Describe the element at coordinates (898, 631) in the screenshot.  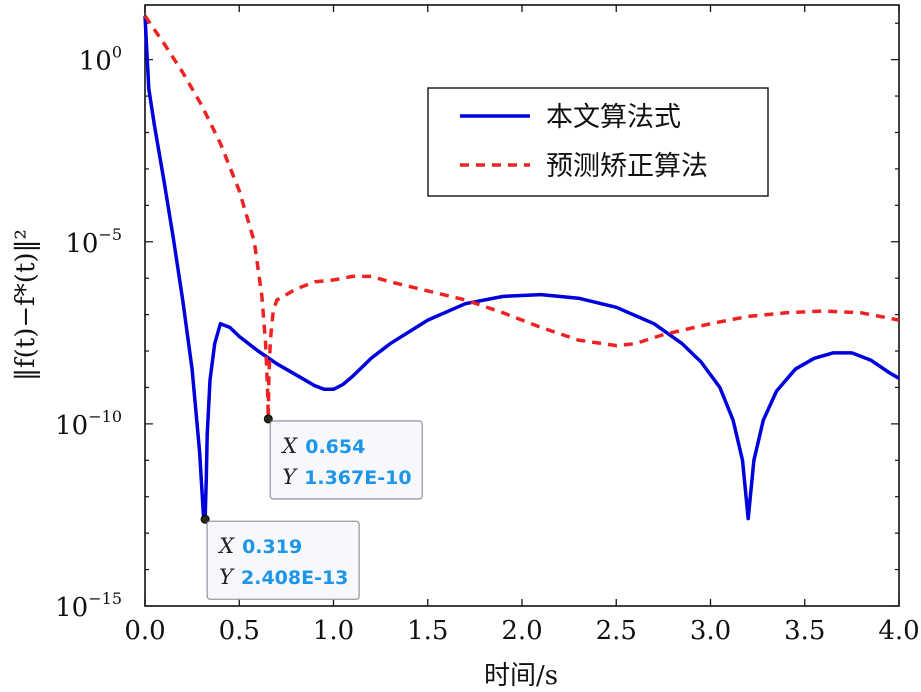
I see `x-tick-label: 4.0` at that location.